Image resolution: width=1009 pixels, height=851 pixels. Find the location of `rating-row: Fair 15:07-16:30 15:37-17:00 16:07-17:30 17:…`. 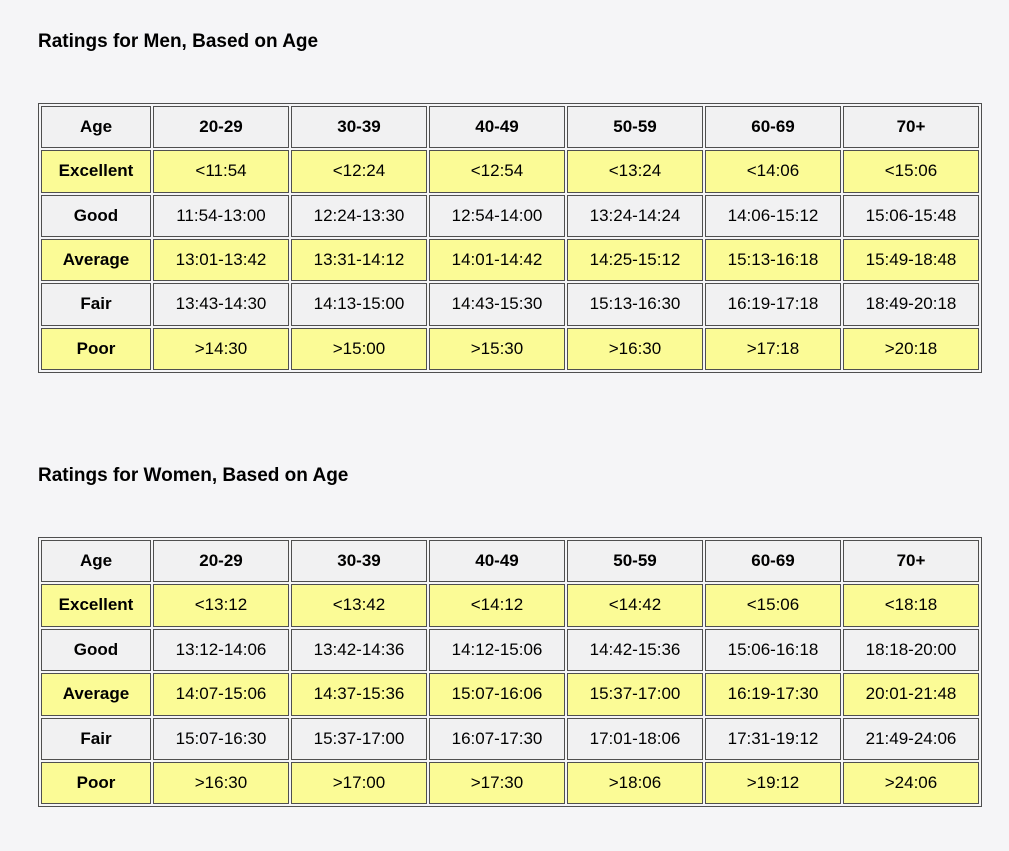

rating-row: Fair 15:07-16:30 15:37-17:00 16:07-17:30 17:… is located at coordinates (510, 738).